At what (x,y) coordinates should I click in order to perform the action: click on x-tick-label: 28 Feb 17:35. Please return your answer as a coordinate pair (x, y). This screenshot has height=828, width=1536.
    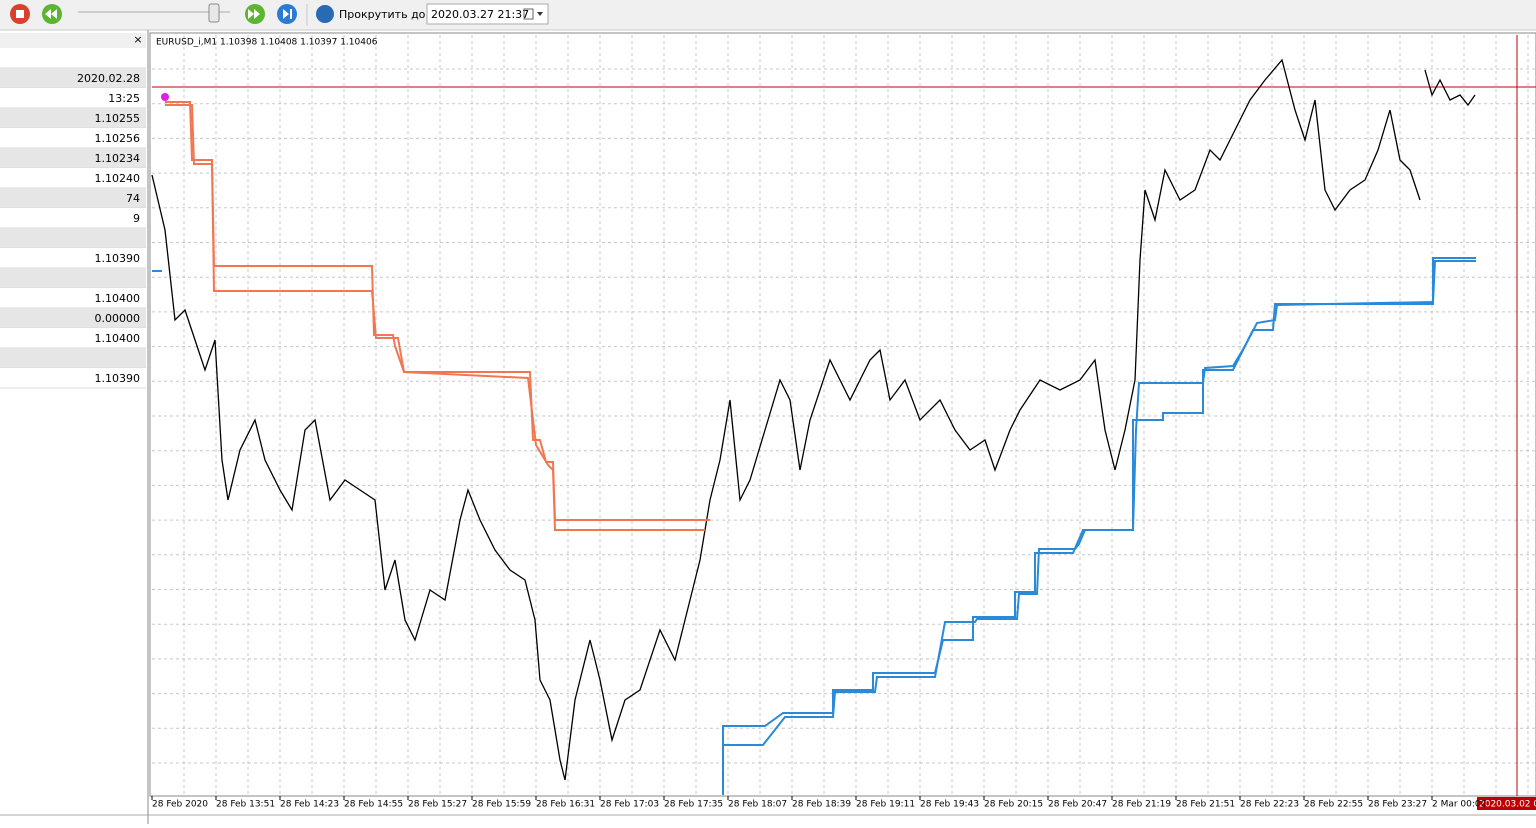
    Looking at the image, I should click on (693, 805).